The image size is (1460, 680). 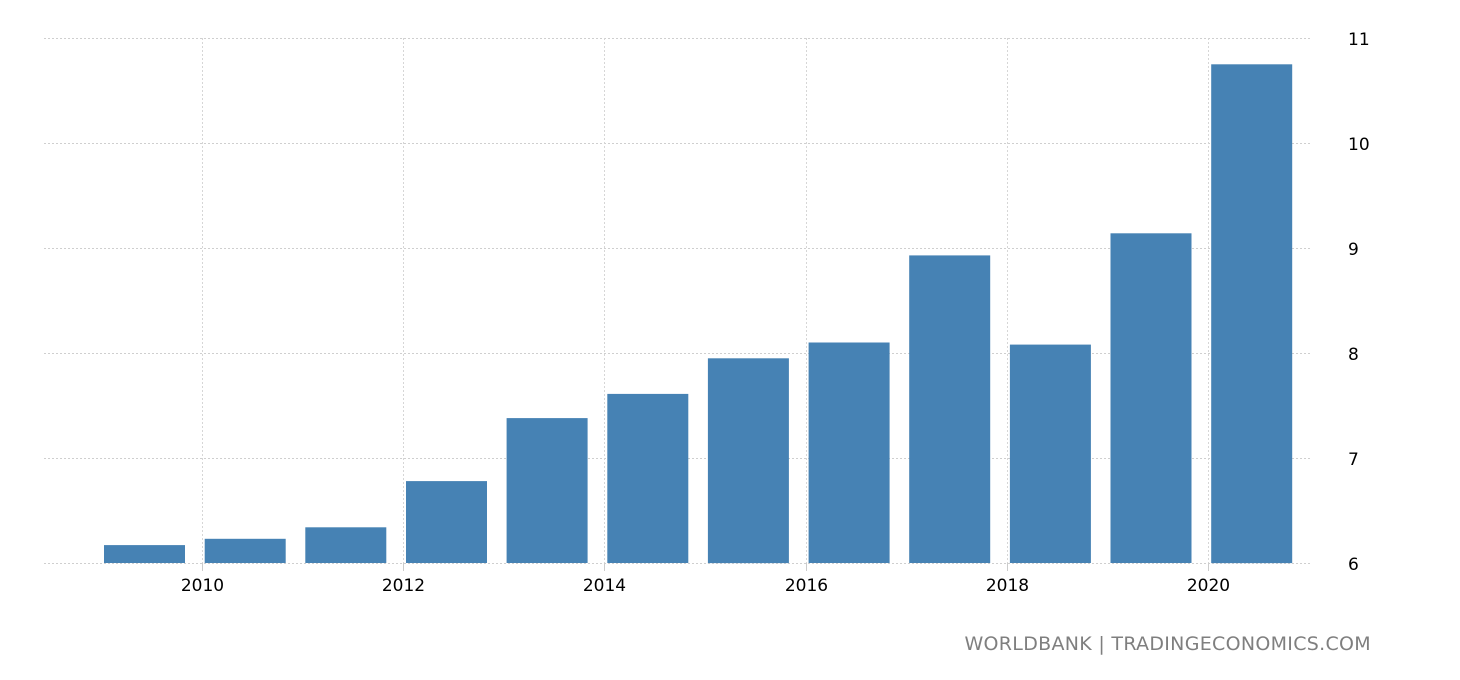 I want to click on bar-2011, so click(x=346, y=545).